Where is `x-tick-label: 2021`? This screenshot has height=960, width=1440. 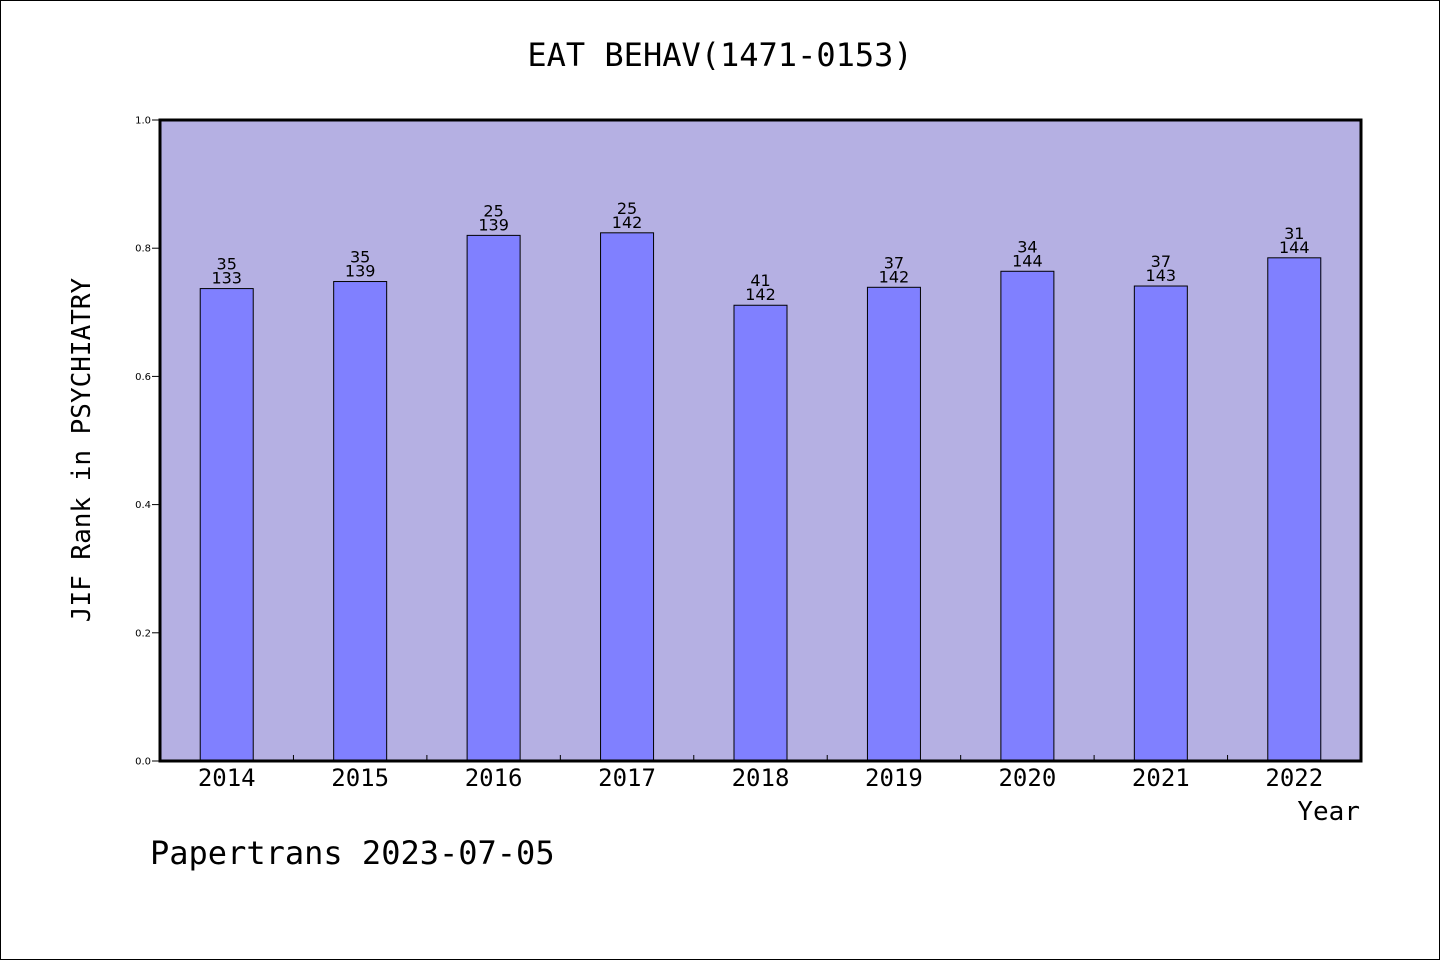 x-tick-label: 2021 is located at coordinates (1161, 778).